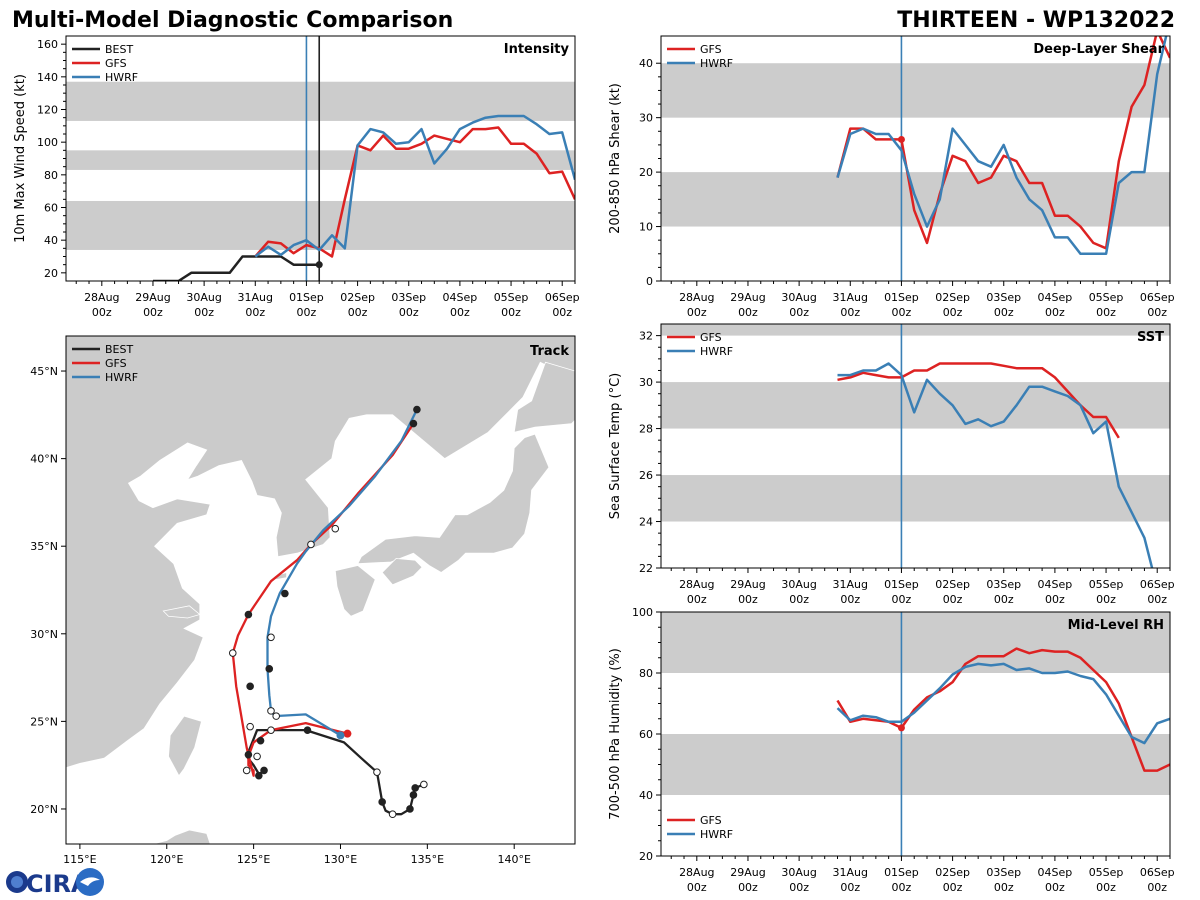 Image resolution: width=1200 pixels, height=900 pixels. Describe the element at coordinates (646, 734) in the screenshot. I see `rh-ytick-label: 60` at that location.